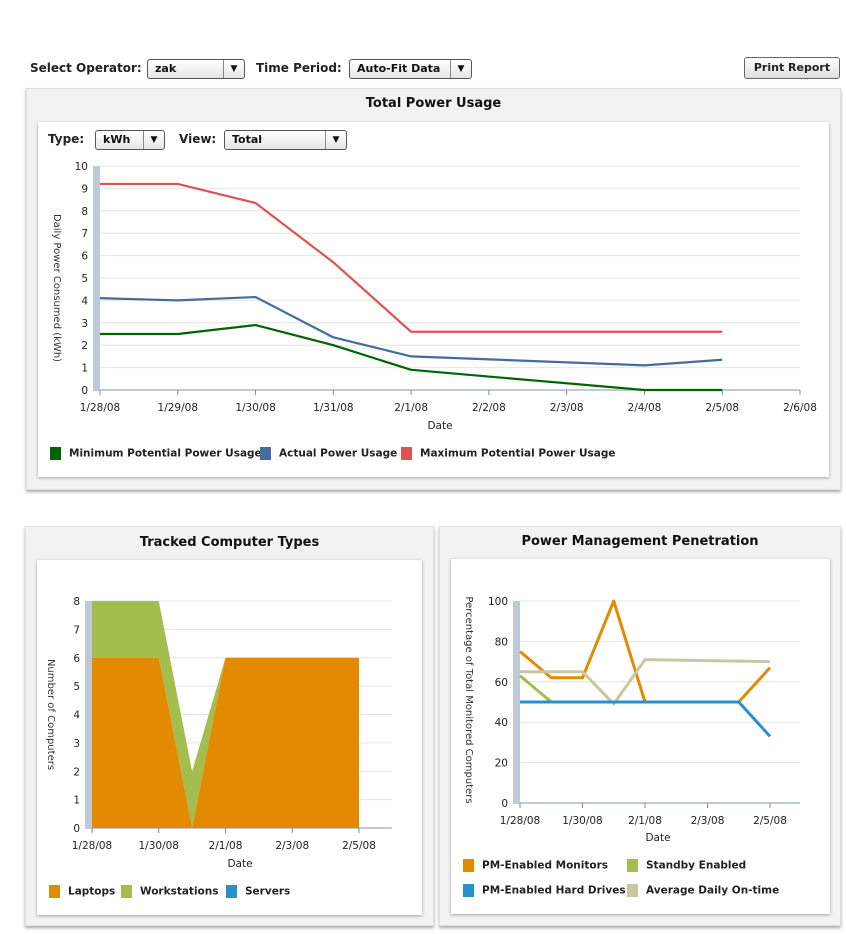 This screenshot has height=934, width=846. What do you see at coordinates (229, 542) in the screenshot?
I see `types-panel-title: Tracked Computer Types` at bounding box center [229, 542].